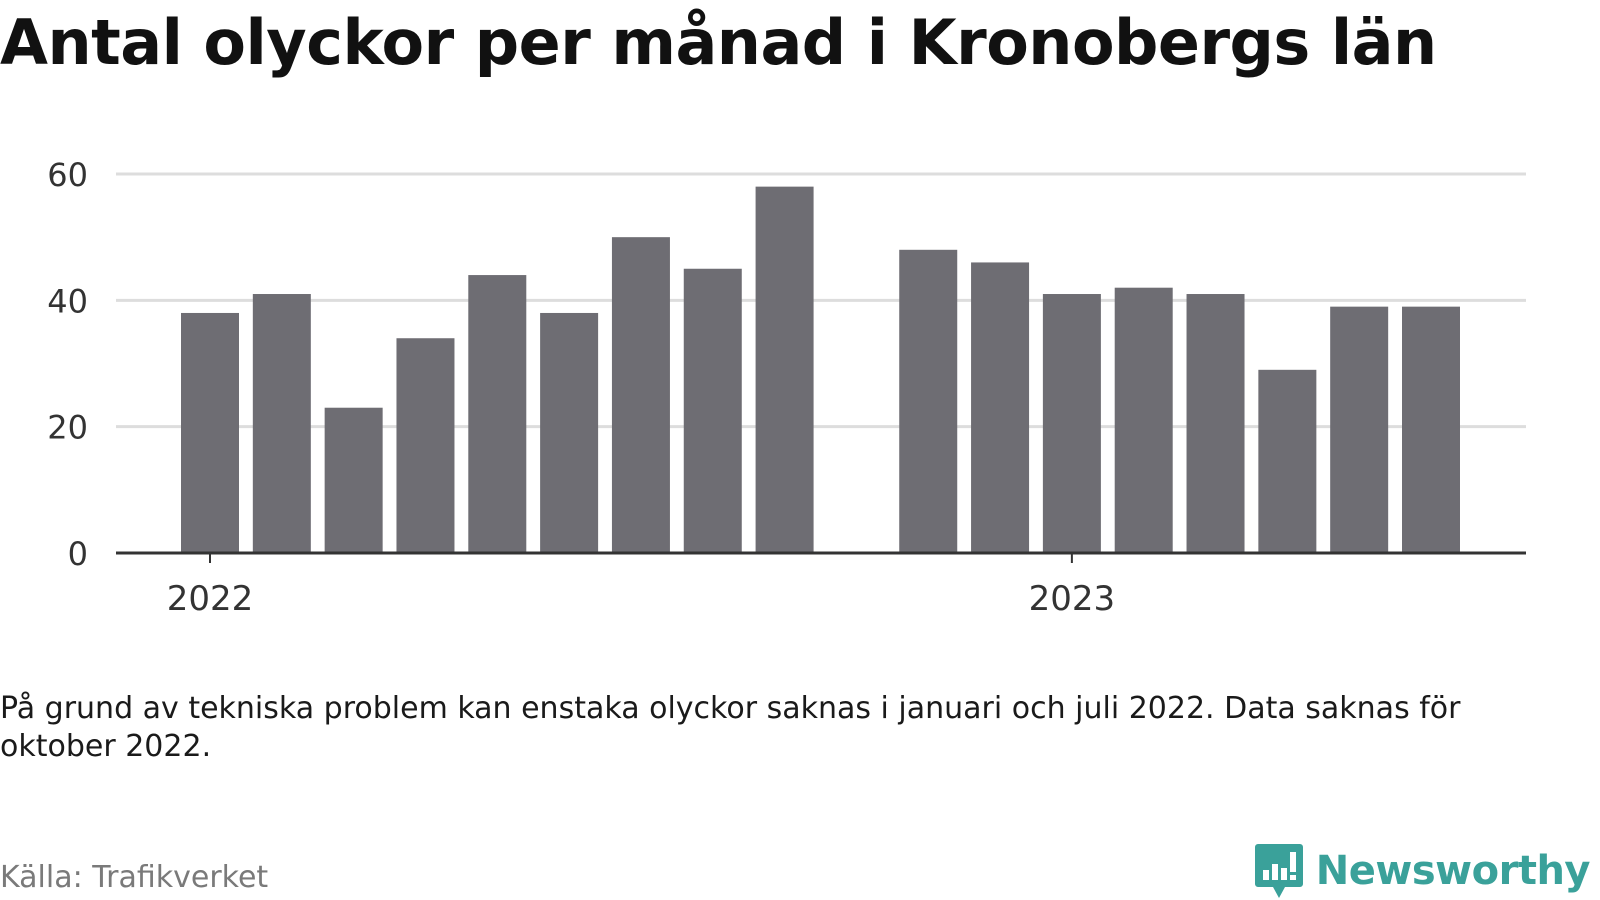  I want to click on newsworthy-logo: Newsworthy, so click(1422, 871).